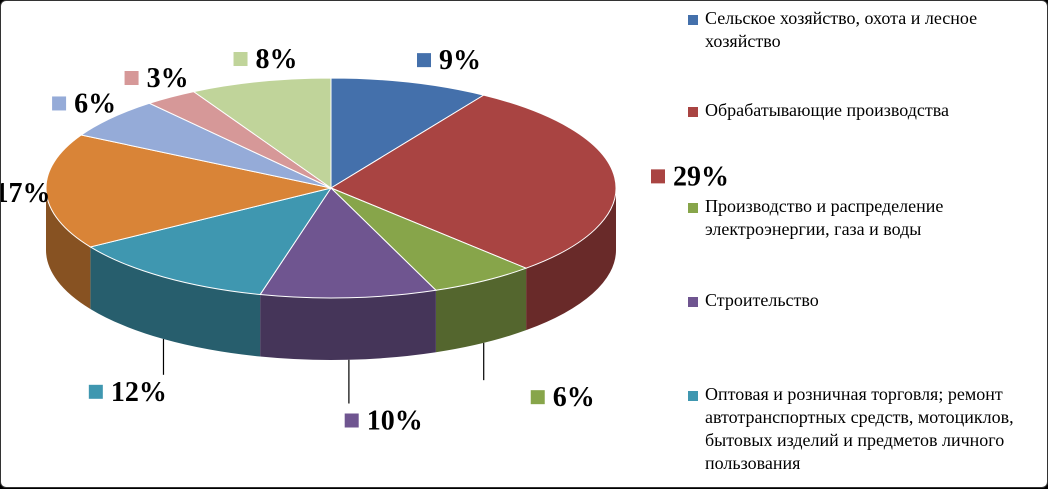 Image resolution: width=1048 pixels, height=489 pixels. Describe the element at coordinates (395, 421) in the screenshot. I see `data-label-3: 10%` at that location.